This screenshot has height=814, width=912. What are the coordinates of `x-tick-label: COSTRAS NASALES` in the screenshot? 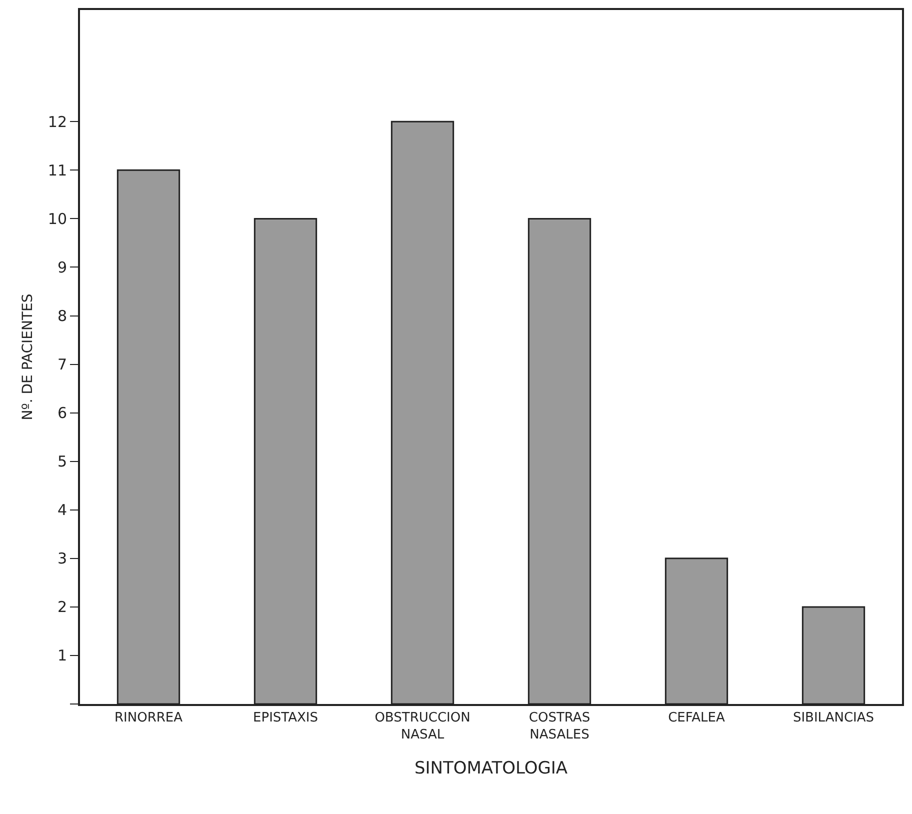 It's located at (559, 726).